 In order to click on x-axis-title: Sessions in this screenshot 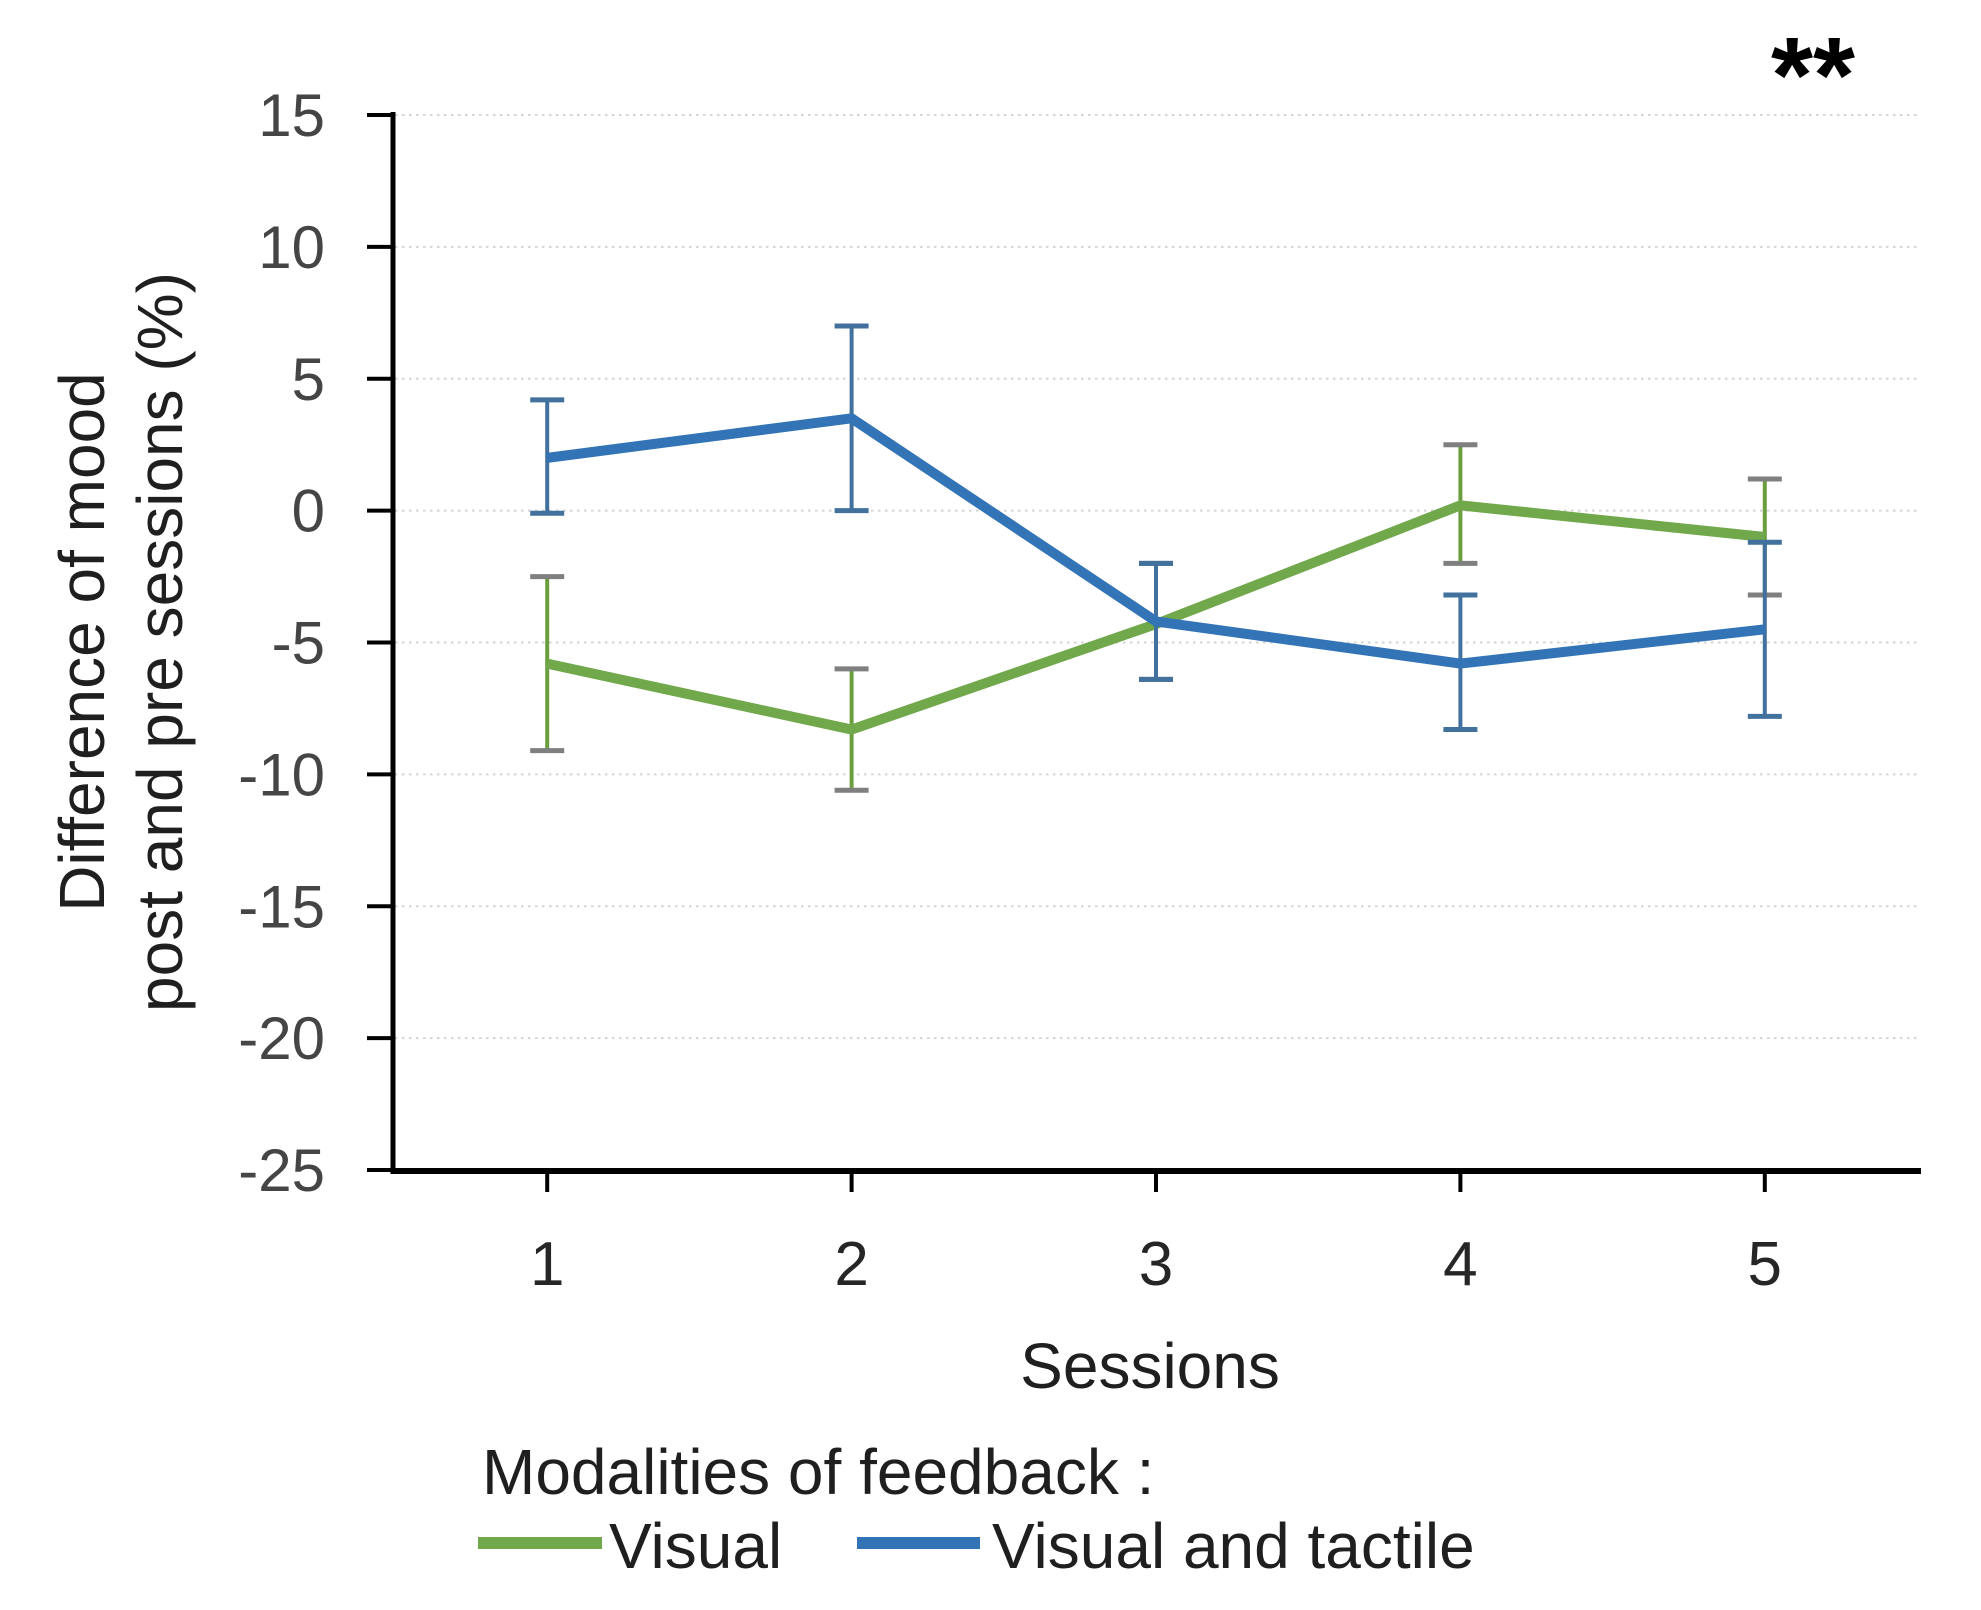, I will do `click(1150, 1366)`.